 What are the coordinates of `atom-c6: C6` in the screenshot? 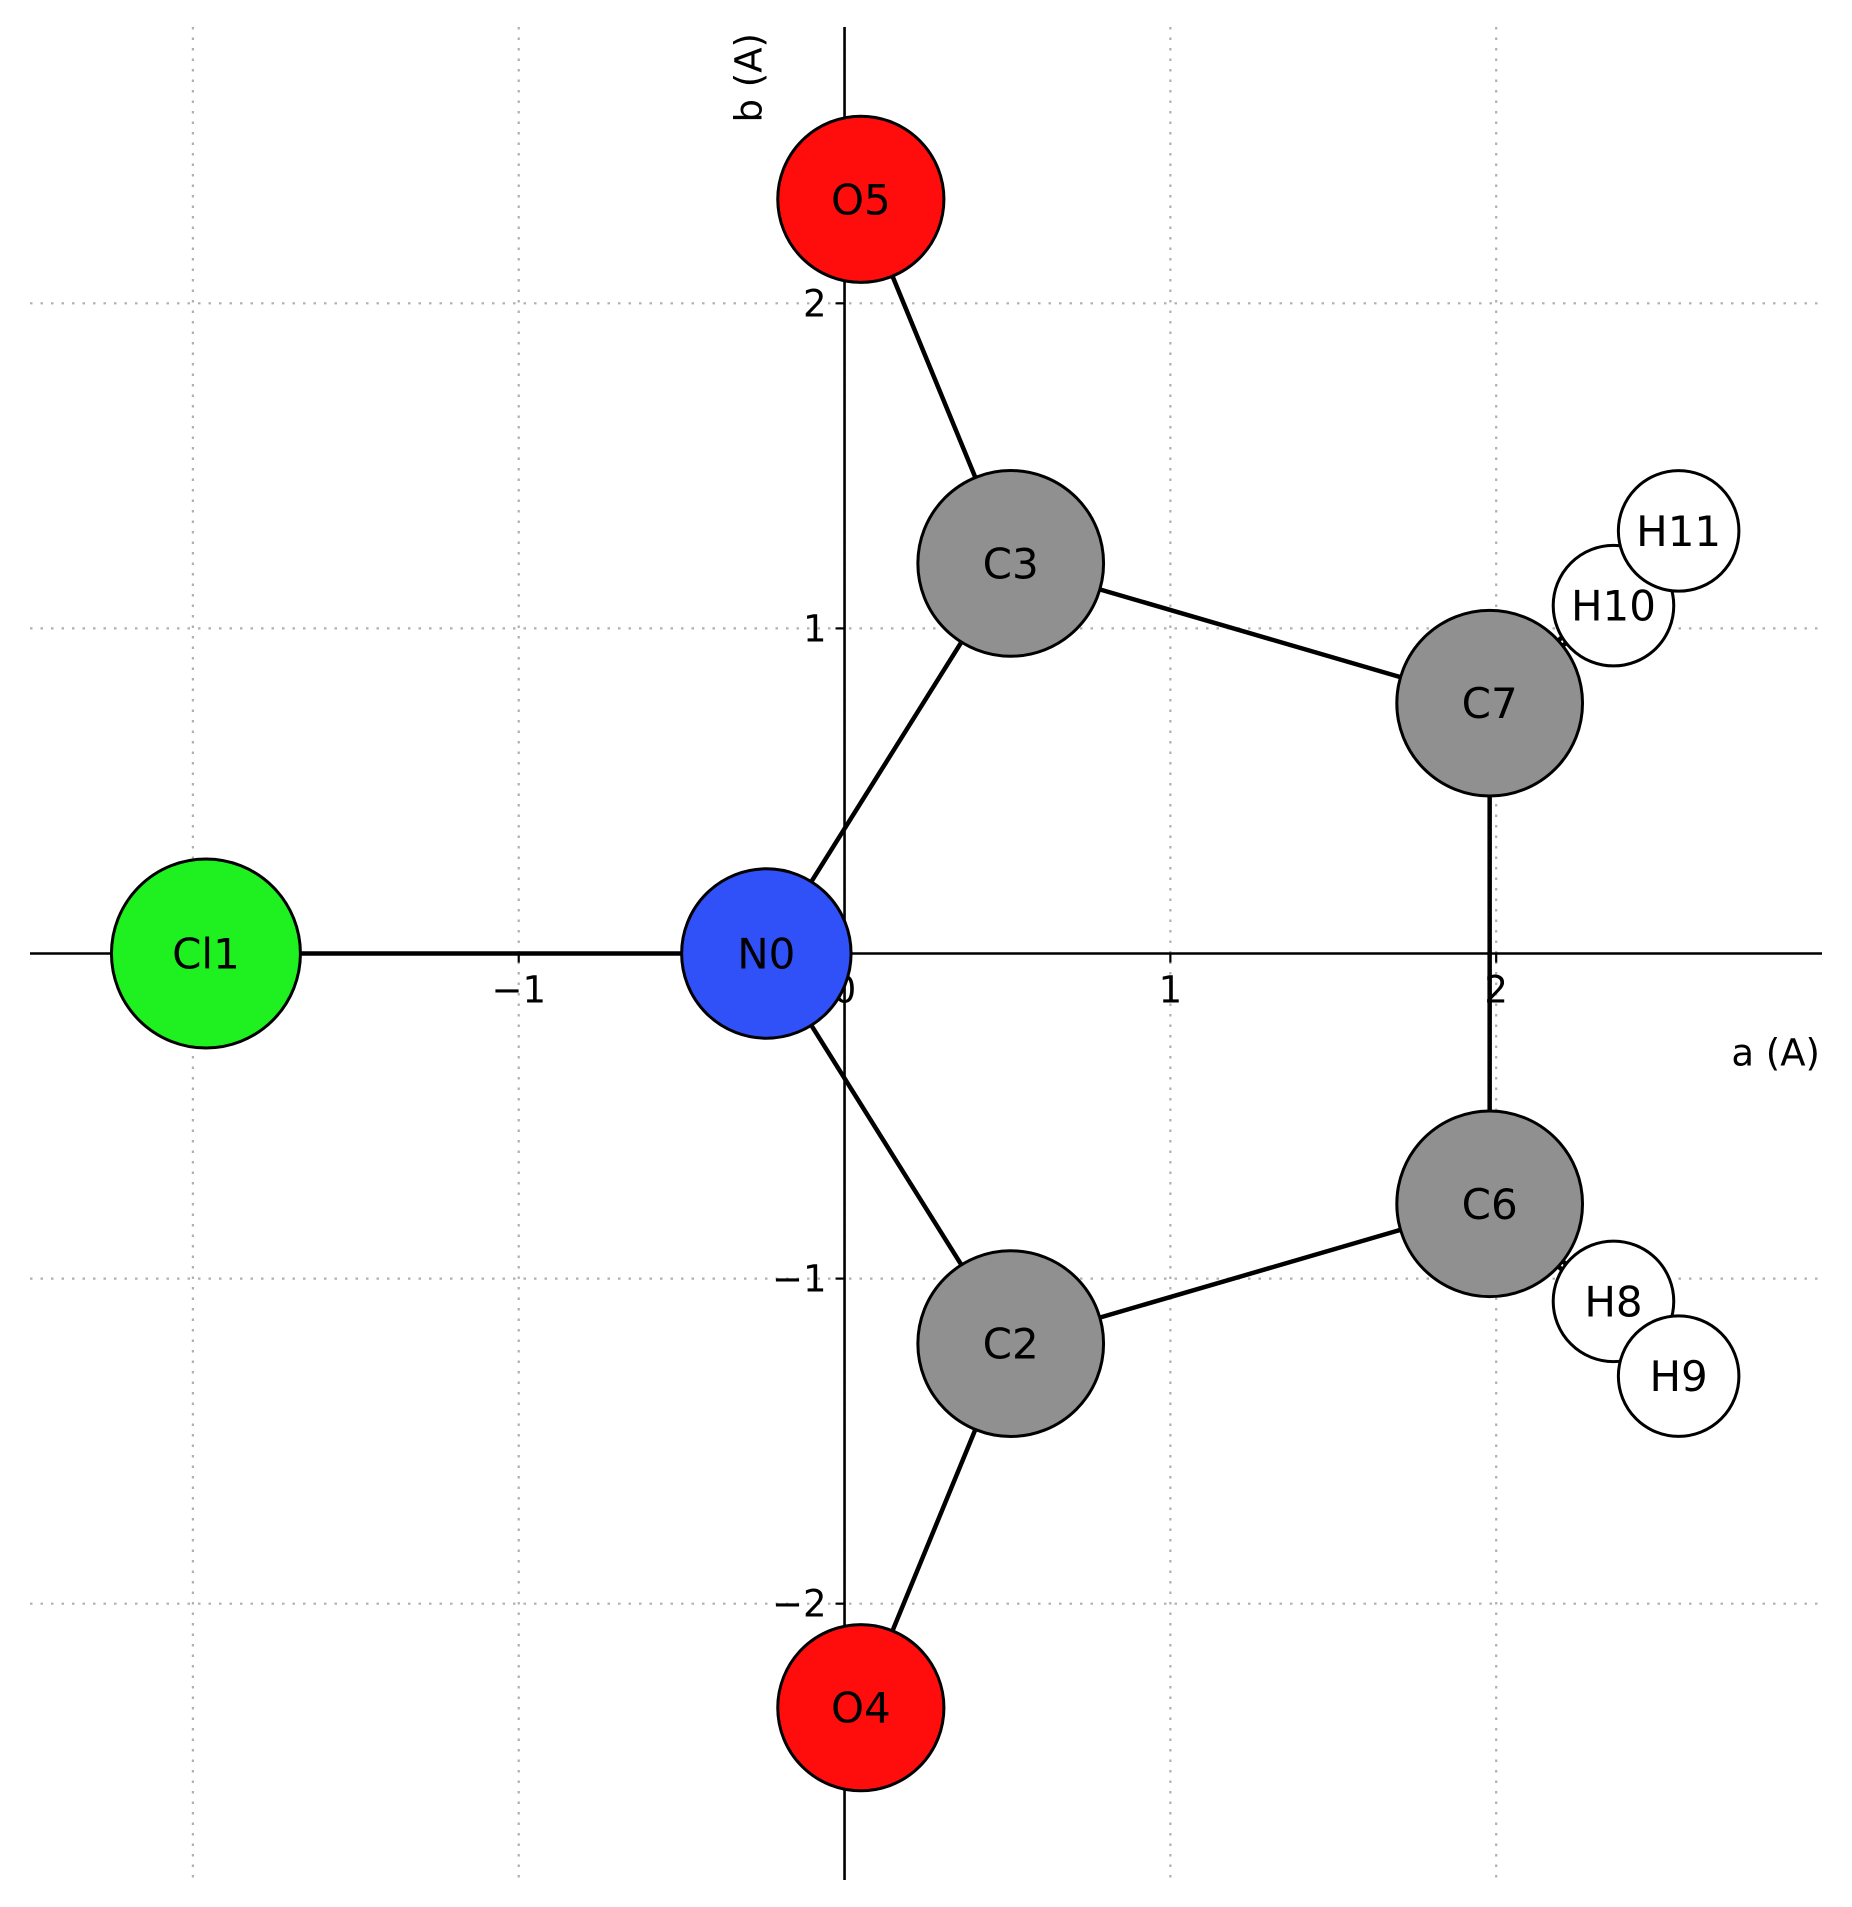 It's located at (1490, 1204).